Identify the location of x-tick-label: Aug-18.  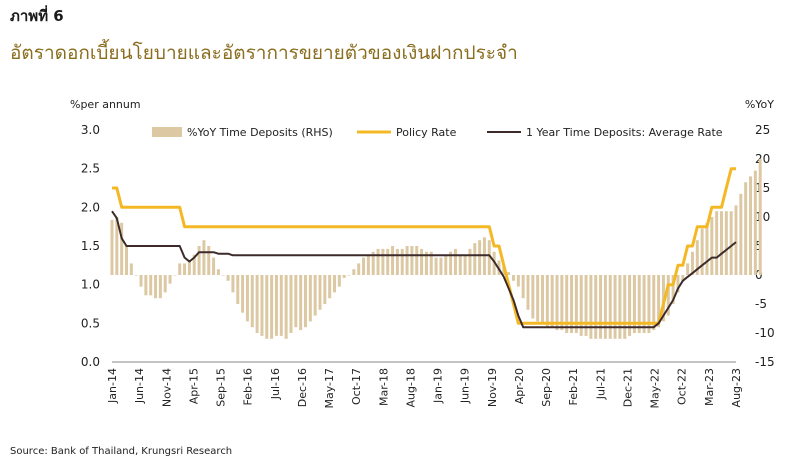
(410, 387).